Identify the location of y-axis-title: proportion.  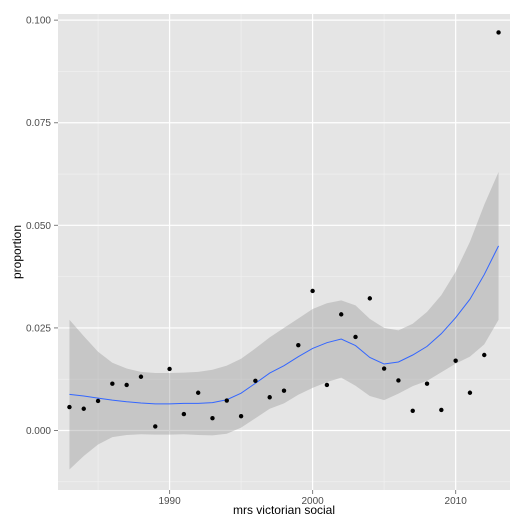
(17, 252).